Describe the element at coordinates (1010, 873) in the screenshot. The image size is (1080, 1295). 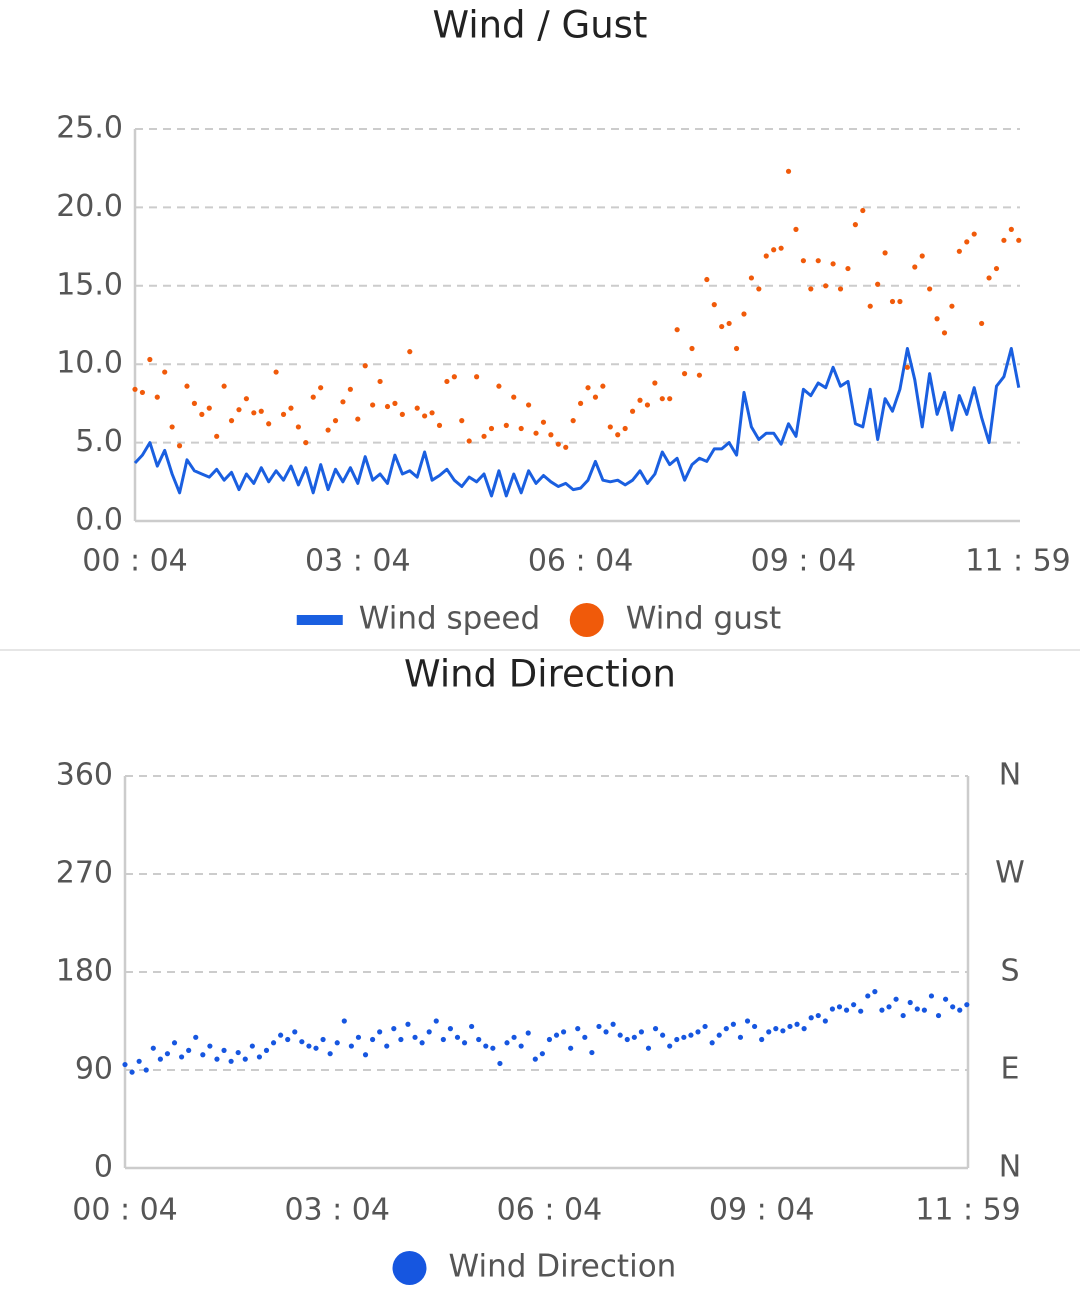
I see `y2-tick-label: W` at that location.